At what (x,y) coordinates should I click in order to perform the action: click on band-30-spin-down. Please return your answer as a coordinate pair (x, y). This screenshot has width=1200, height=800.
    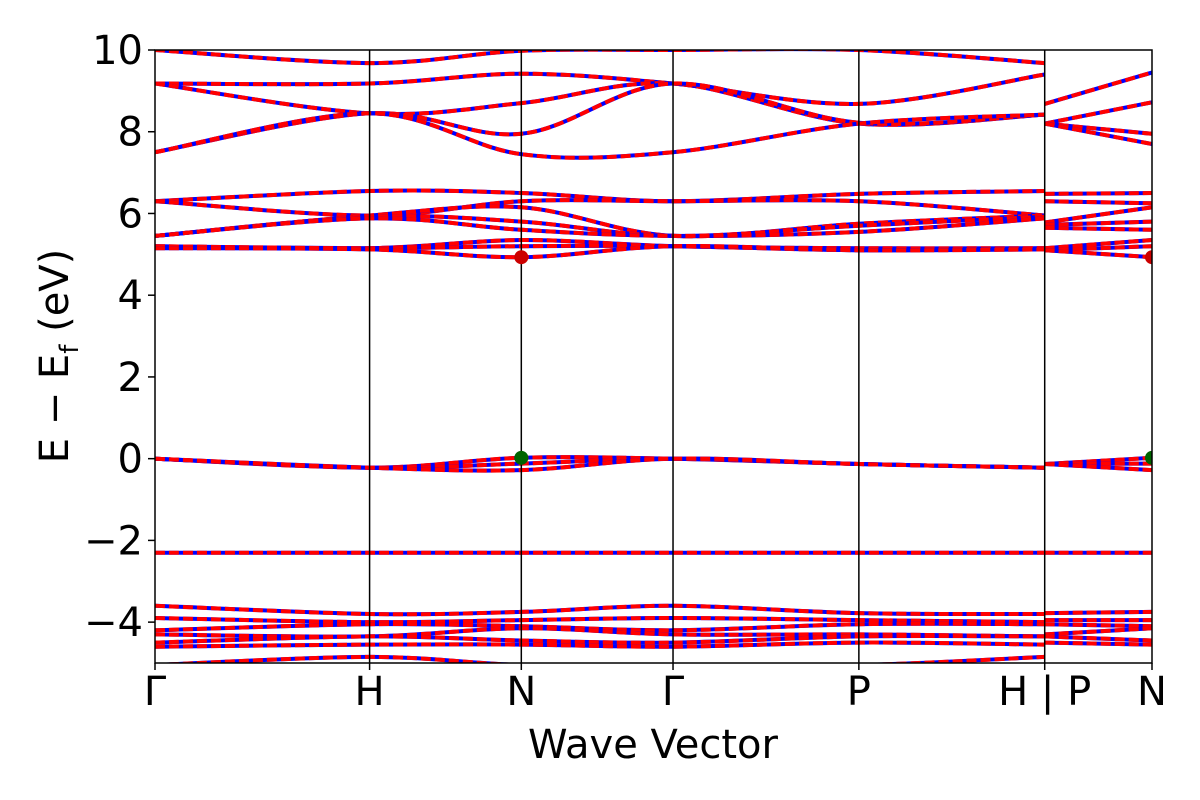
    Looking at the image, I should click on (1098, 467).